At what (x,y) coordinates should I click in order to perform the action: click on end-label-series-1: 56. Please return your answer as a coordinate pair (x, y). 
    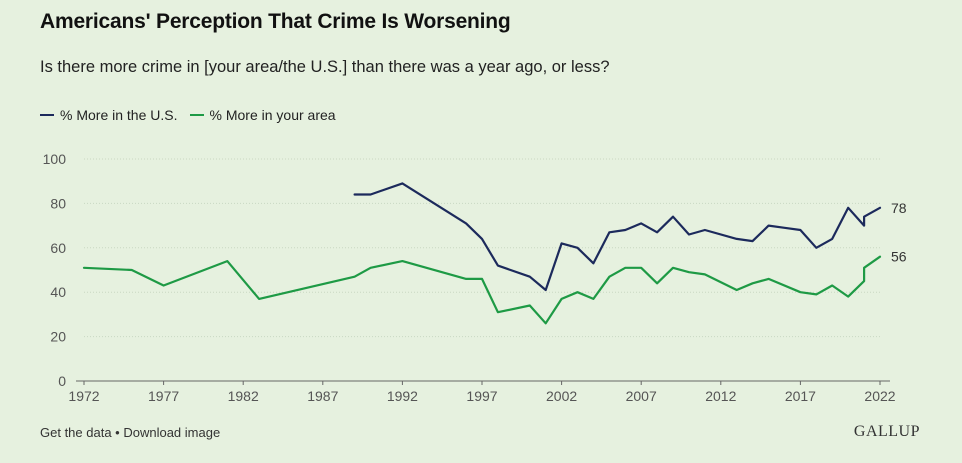
    Looking at the image, I should click on (899, 257).